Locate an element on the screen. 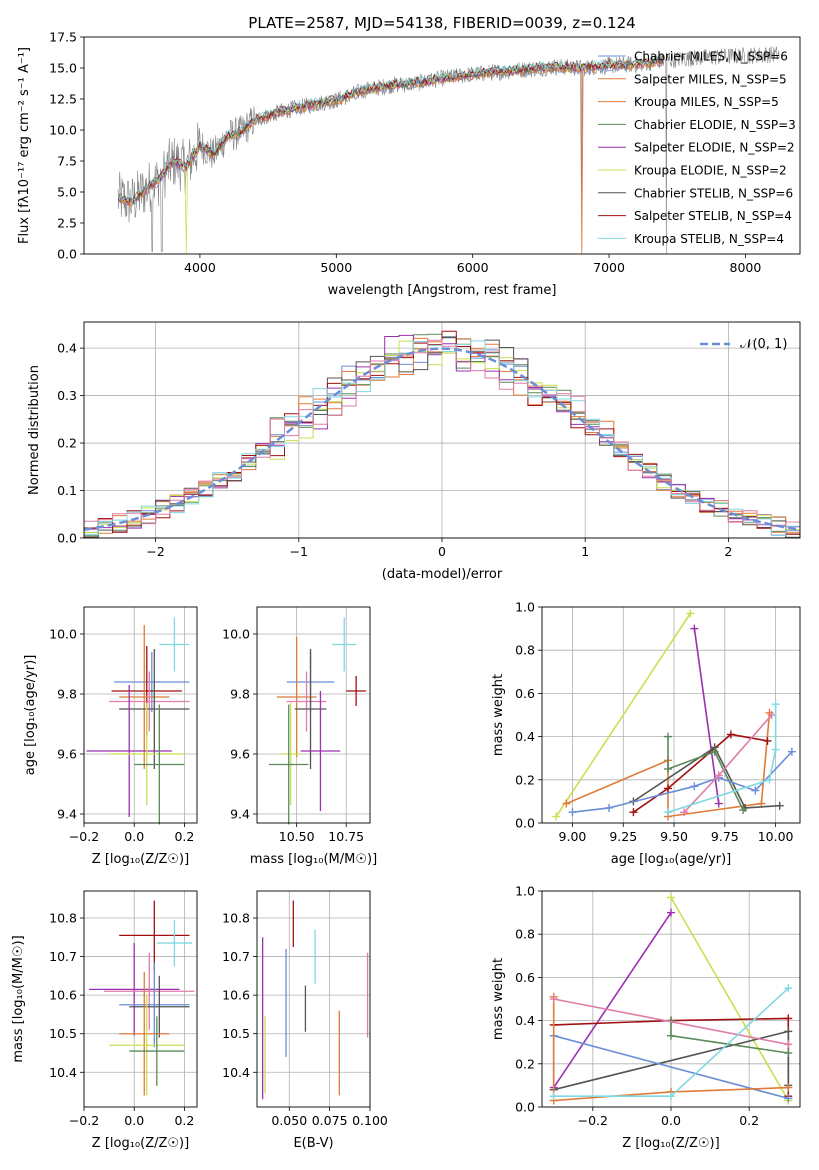  y-tick-label: 0.6 is located at coordinates (525, 693).